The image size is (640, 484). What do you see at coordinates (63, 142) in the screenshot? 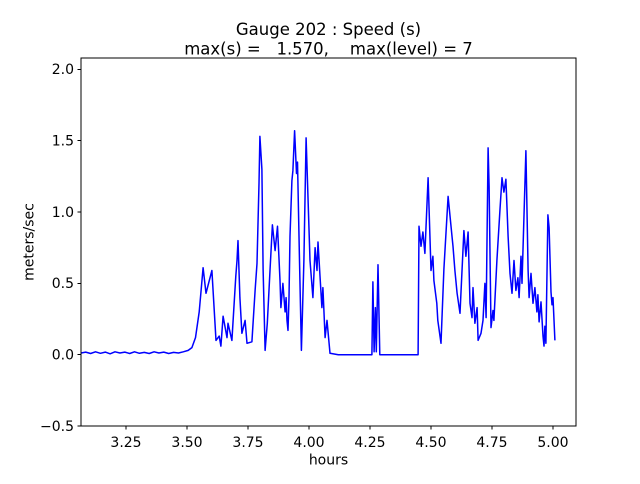
I see `y-tick-label: 1.5` at bounding box center [63, 142].